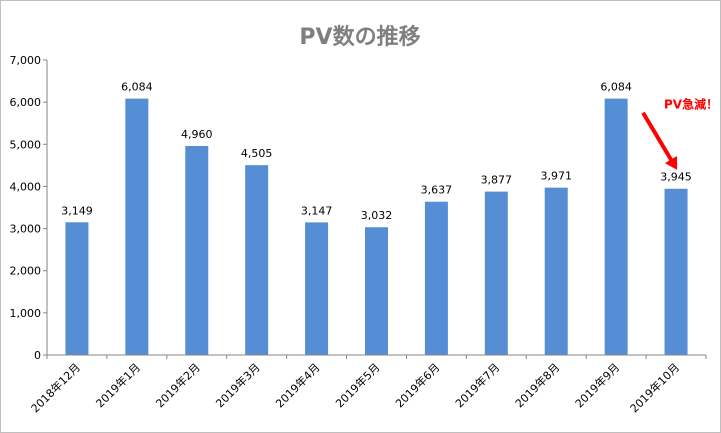 This screenshot has width=721, height=433. What do you see at coordinates (357, 385) in the screenshot?
I see `x-tick-label: 2019年5月` at bounding box center [357, 385].